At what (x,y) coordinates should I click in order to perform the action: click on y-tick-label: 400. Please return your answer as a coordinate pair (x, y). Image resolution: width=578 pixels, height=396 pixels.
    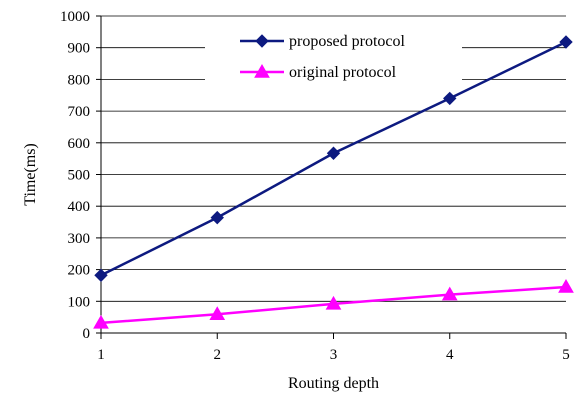
    Looking at the image, I should click on (79, 207).